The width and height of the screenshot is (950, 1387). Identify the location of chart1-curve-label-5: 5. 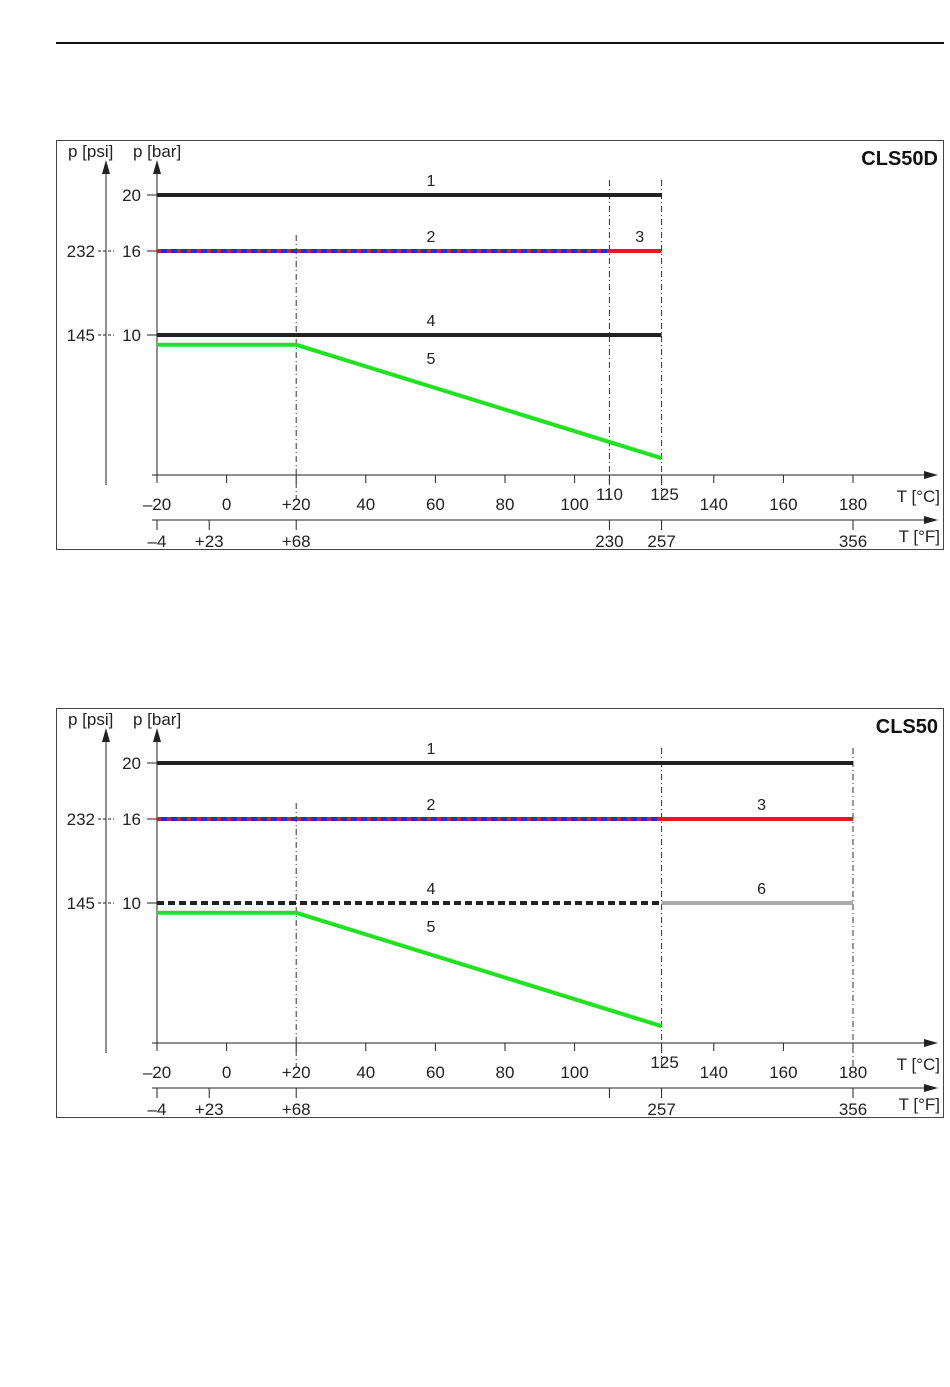
(431, 359).